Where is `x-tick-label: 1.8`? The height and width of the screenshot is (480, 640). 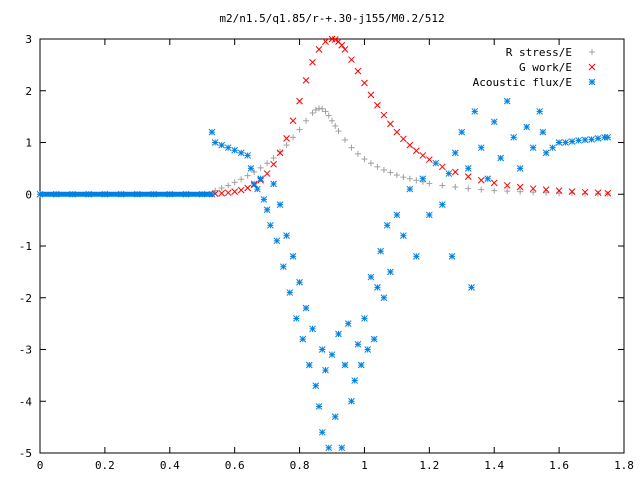 x-tick-label: 1.8 is located at coordinates (624, 465).